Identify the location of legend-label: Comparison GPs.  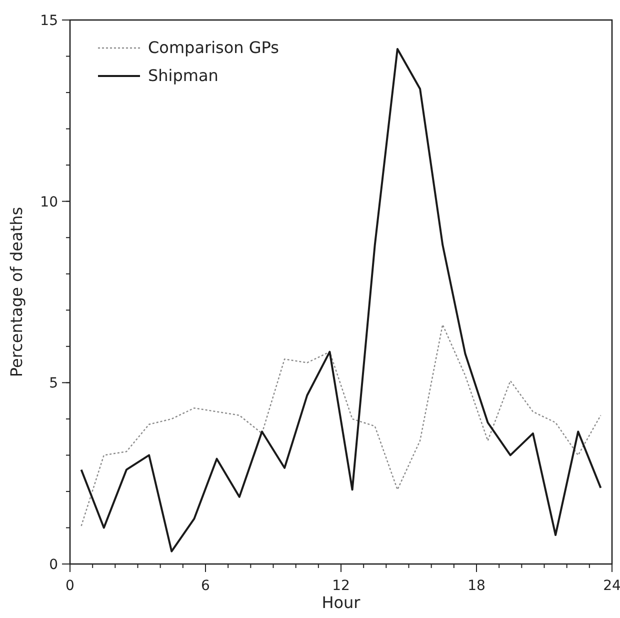
(213, 47).